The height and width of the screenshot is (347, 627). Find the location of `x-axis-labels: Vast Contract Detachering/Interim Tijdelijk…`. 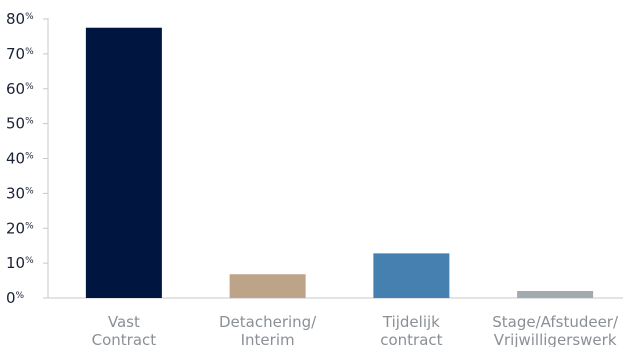

x-axis-labels: Vast Contract Detachering/Interim Tijdelijk… is located at coordinates (355, 330).